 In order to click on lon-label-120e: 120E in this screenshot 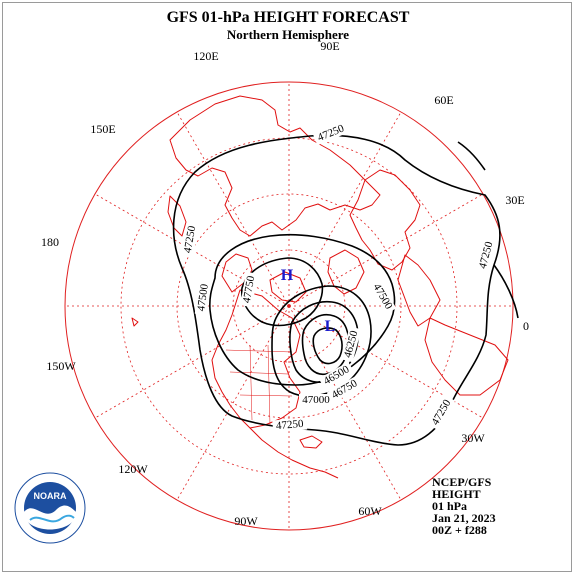, I will do `click(205, 56)`.